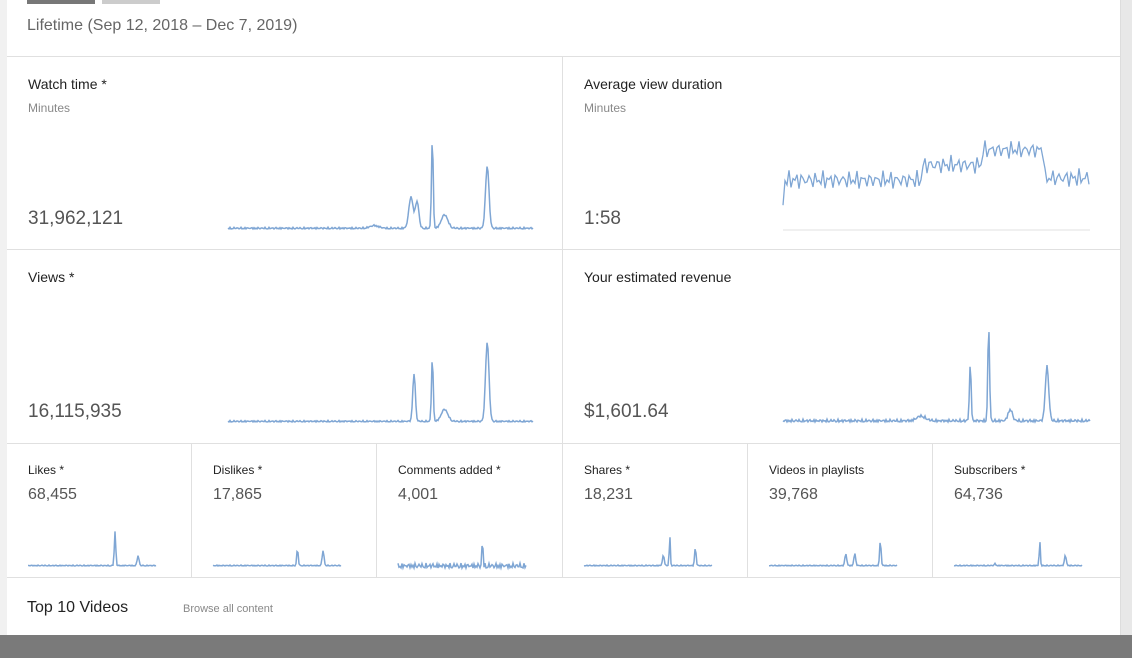 This screenshot has height=658, width=1132. I want to click on metric-title: Subscribers *, so click(990, 470).